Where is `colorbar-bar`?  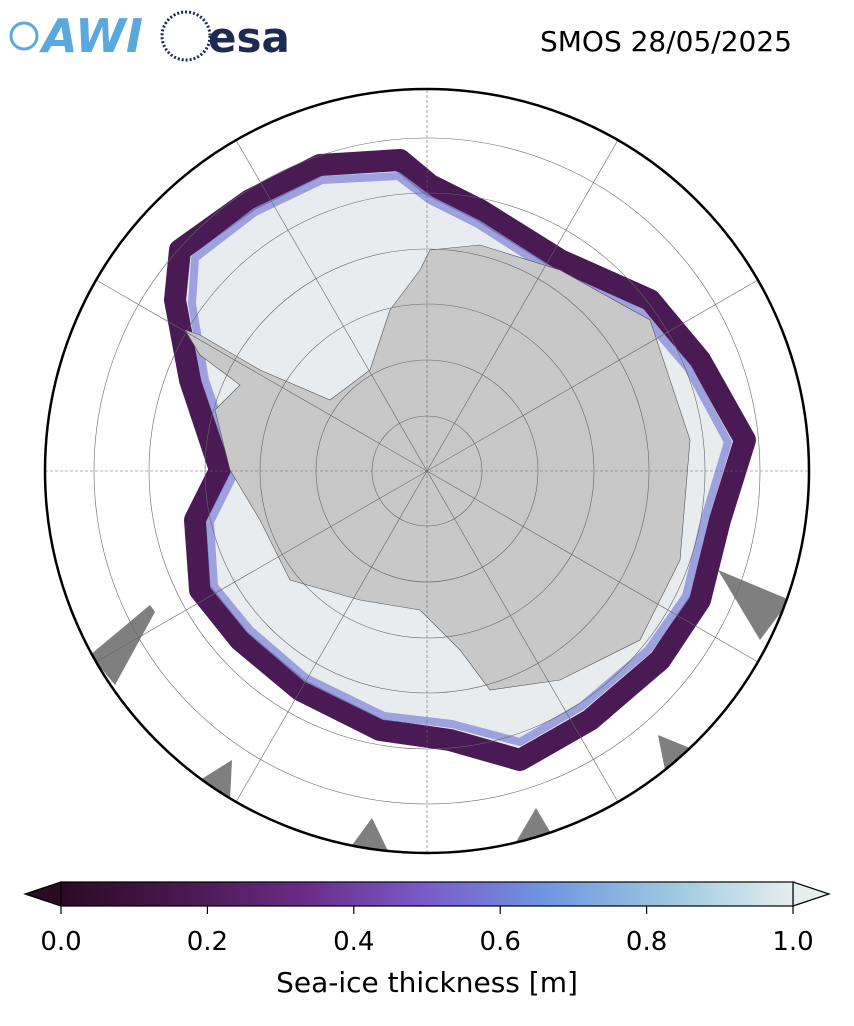 colorbar-bar is located at coordinates (427, 894).